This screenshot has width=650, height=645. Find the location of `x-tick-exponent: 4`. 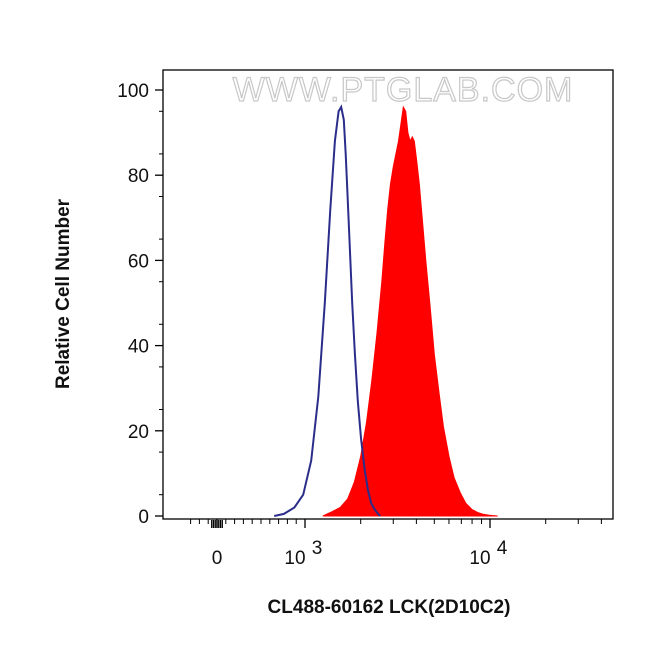

x-tick-exponent: 4 is located at coordinates (502, 548).